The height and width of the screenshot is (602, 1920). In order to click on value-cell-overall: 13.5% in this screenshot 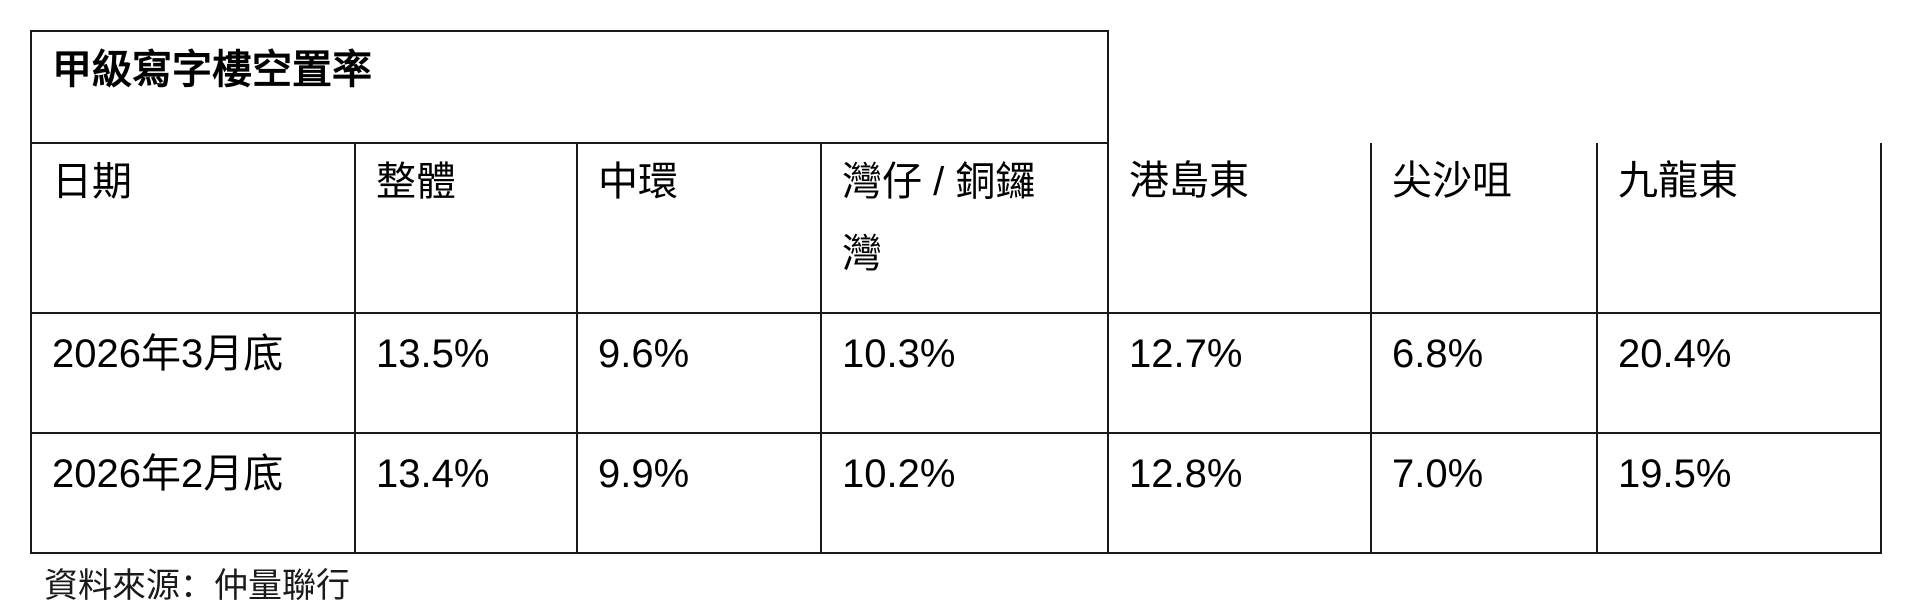, I will do `click(466, 373)`.